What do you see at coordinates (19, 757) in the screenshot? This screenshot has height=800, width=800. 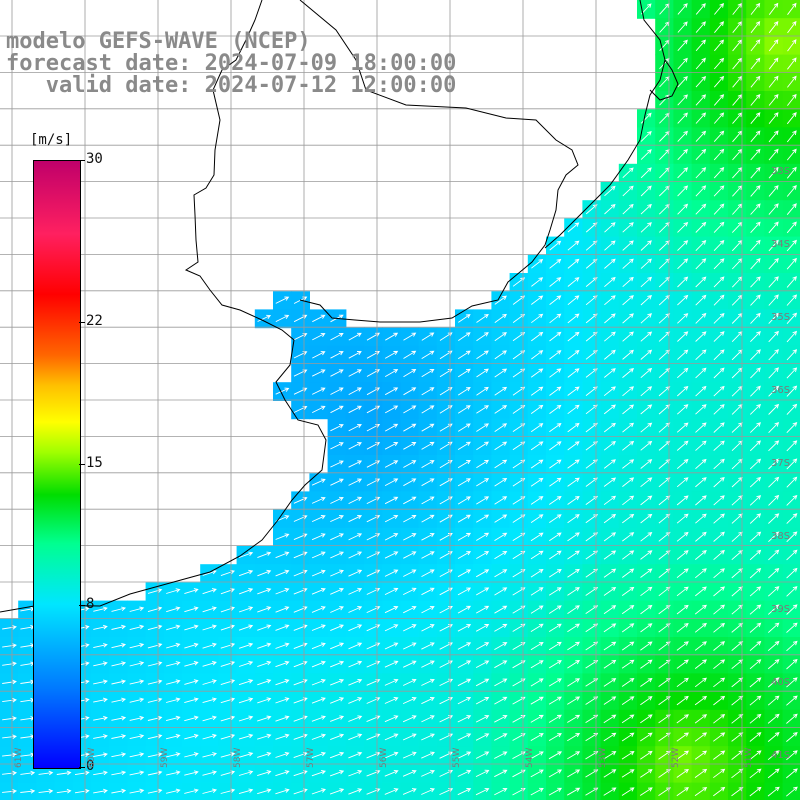 I see `longitude-label: 61W` at bounding box center [19, 757].